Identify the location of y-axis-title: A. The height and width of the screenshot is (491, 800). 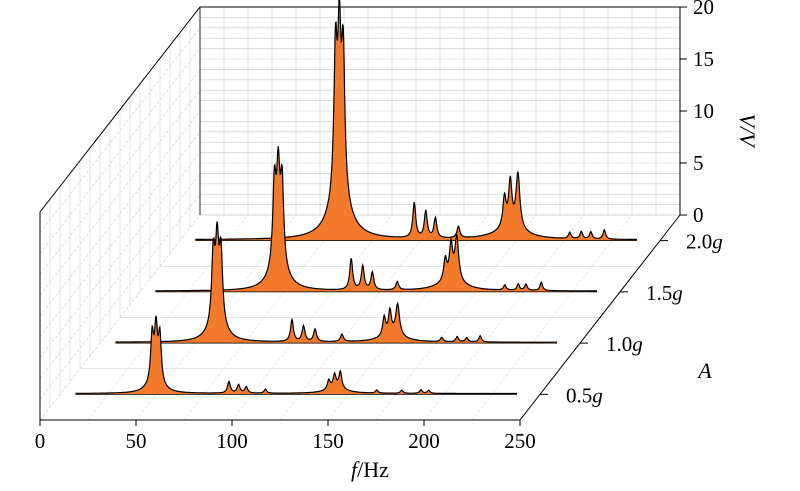
(704, 370).